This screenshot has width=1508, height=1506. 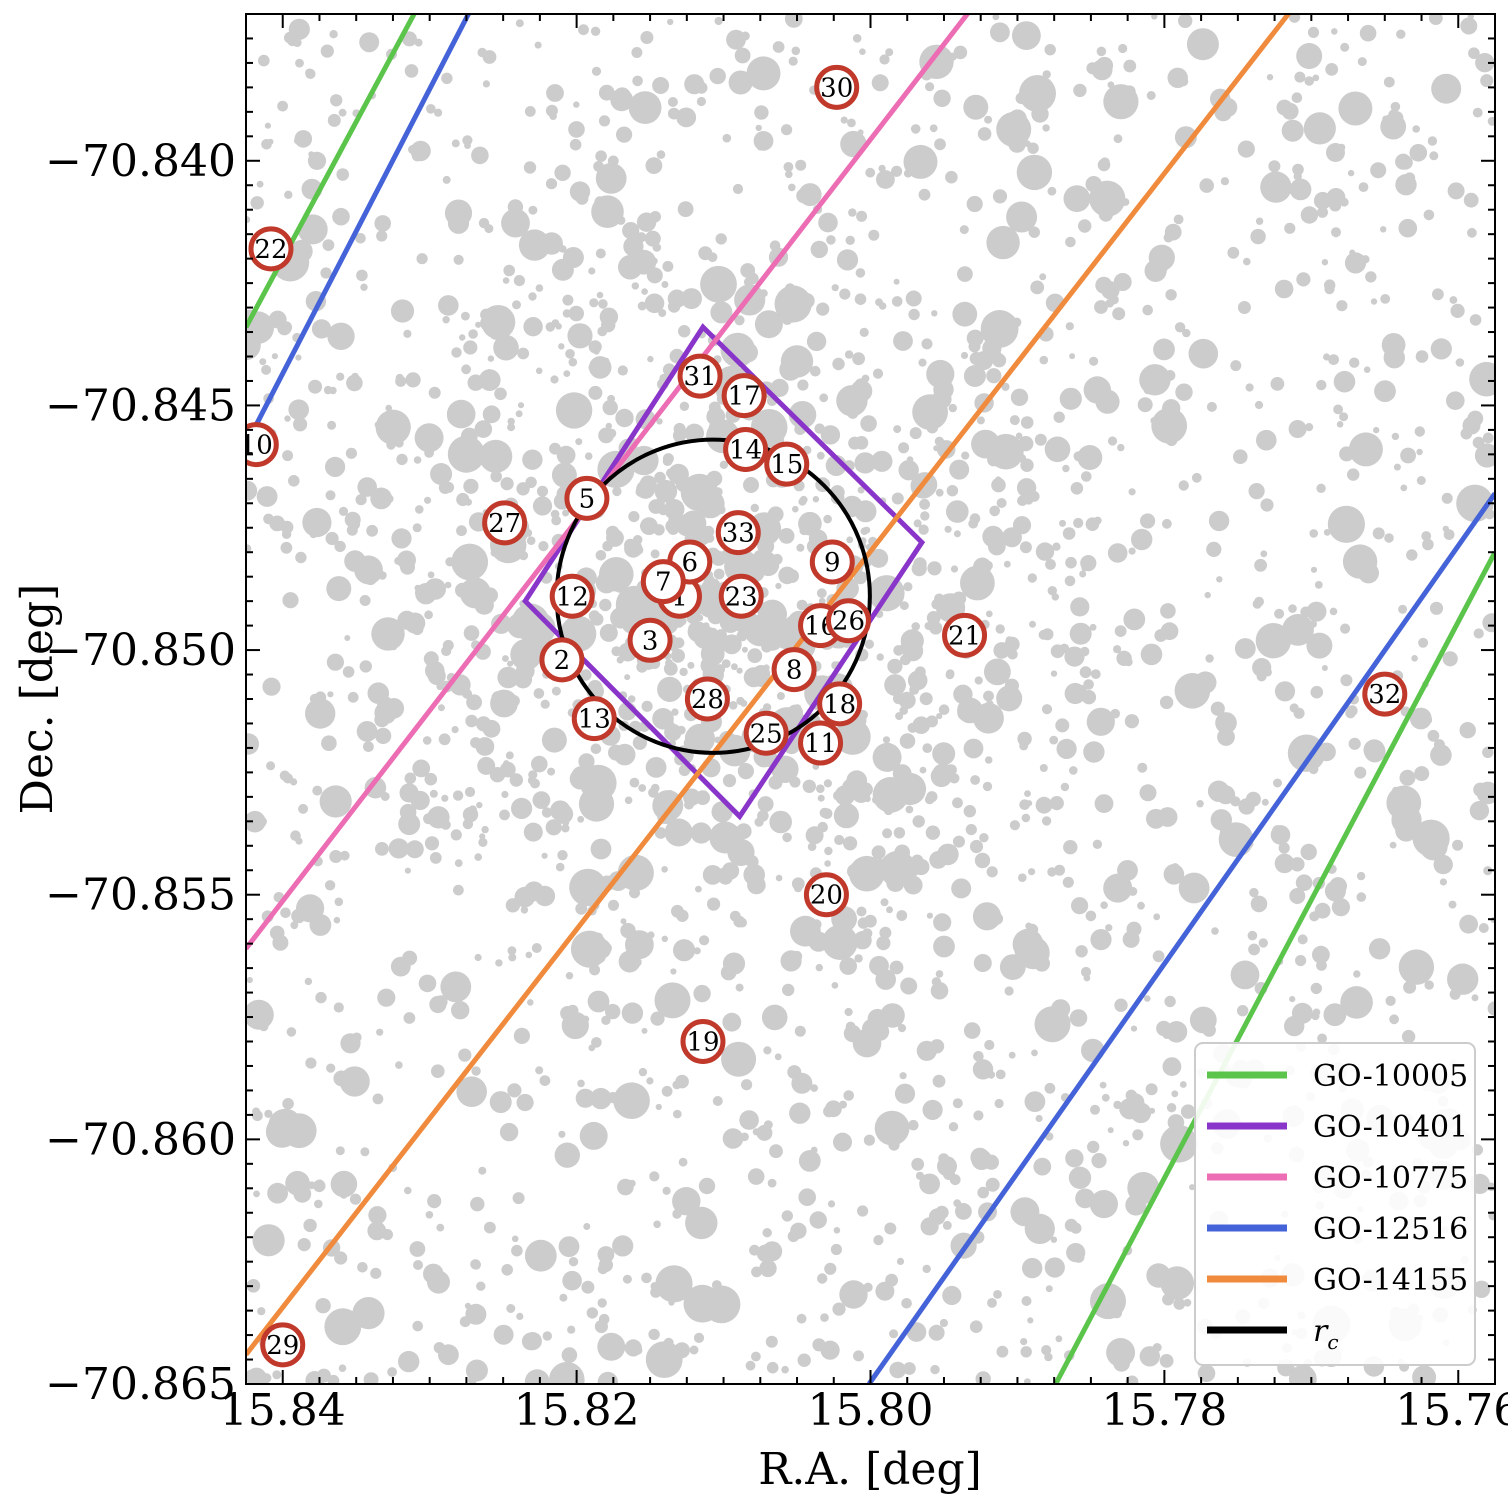 I want to click on source-label: 11, so click(x=820, y=744).